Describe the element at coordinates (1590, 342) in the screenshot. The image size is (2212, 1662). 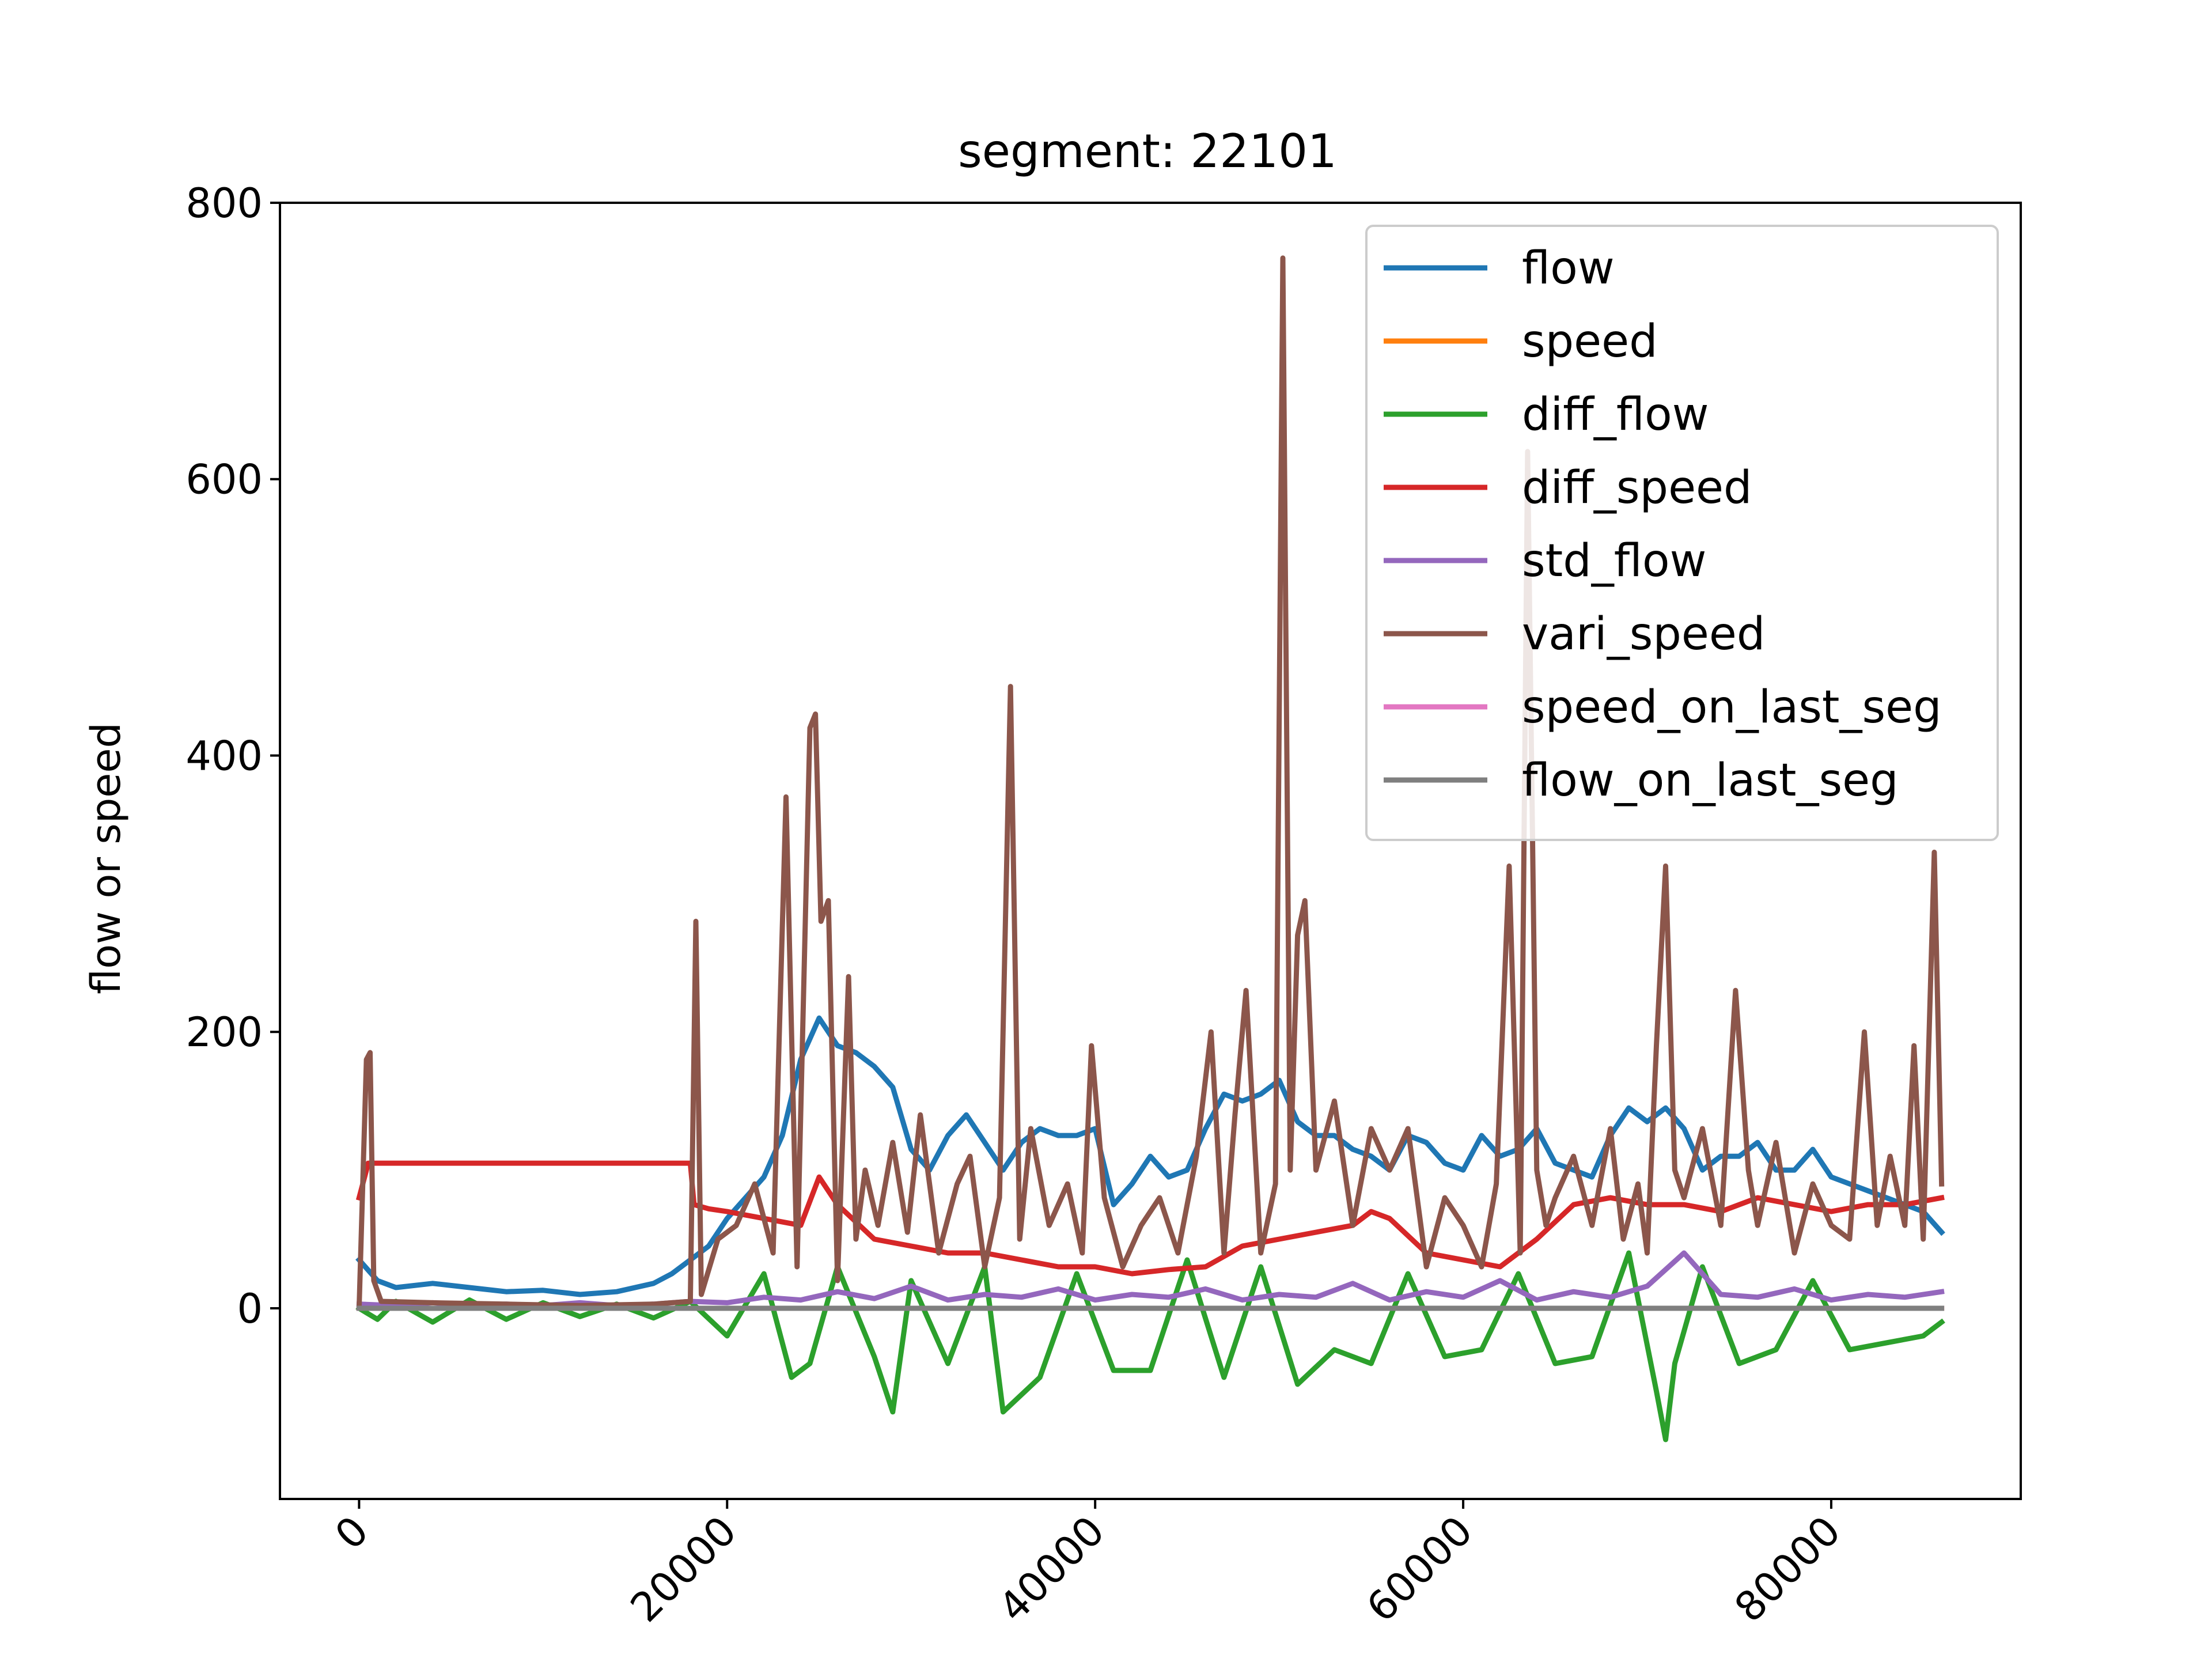
I see `legend-label-speed: speed` at that location.